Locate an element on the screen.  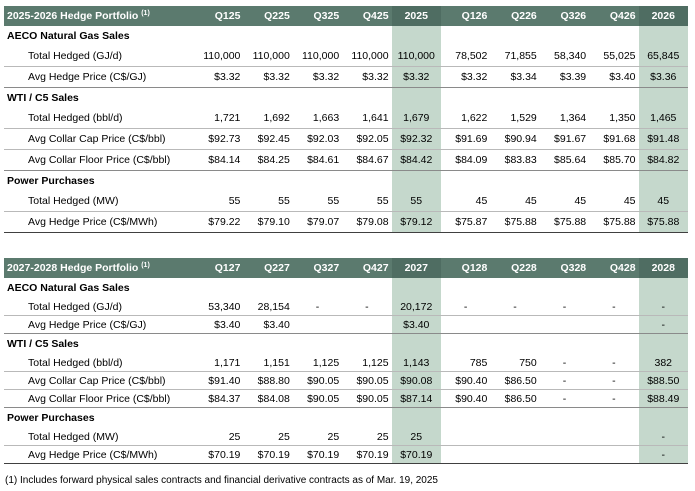
table-cell: $79.22 is located at coordinates (219, 222).